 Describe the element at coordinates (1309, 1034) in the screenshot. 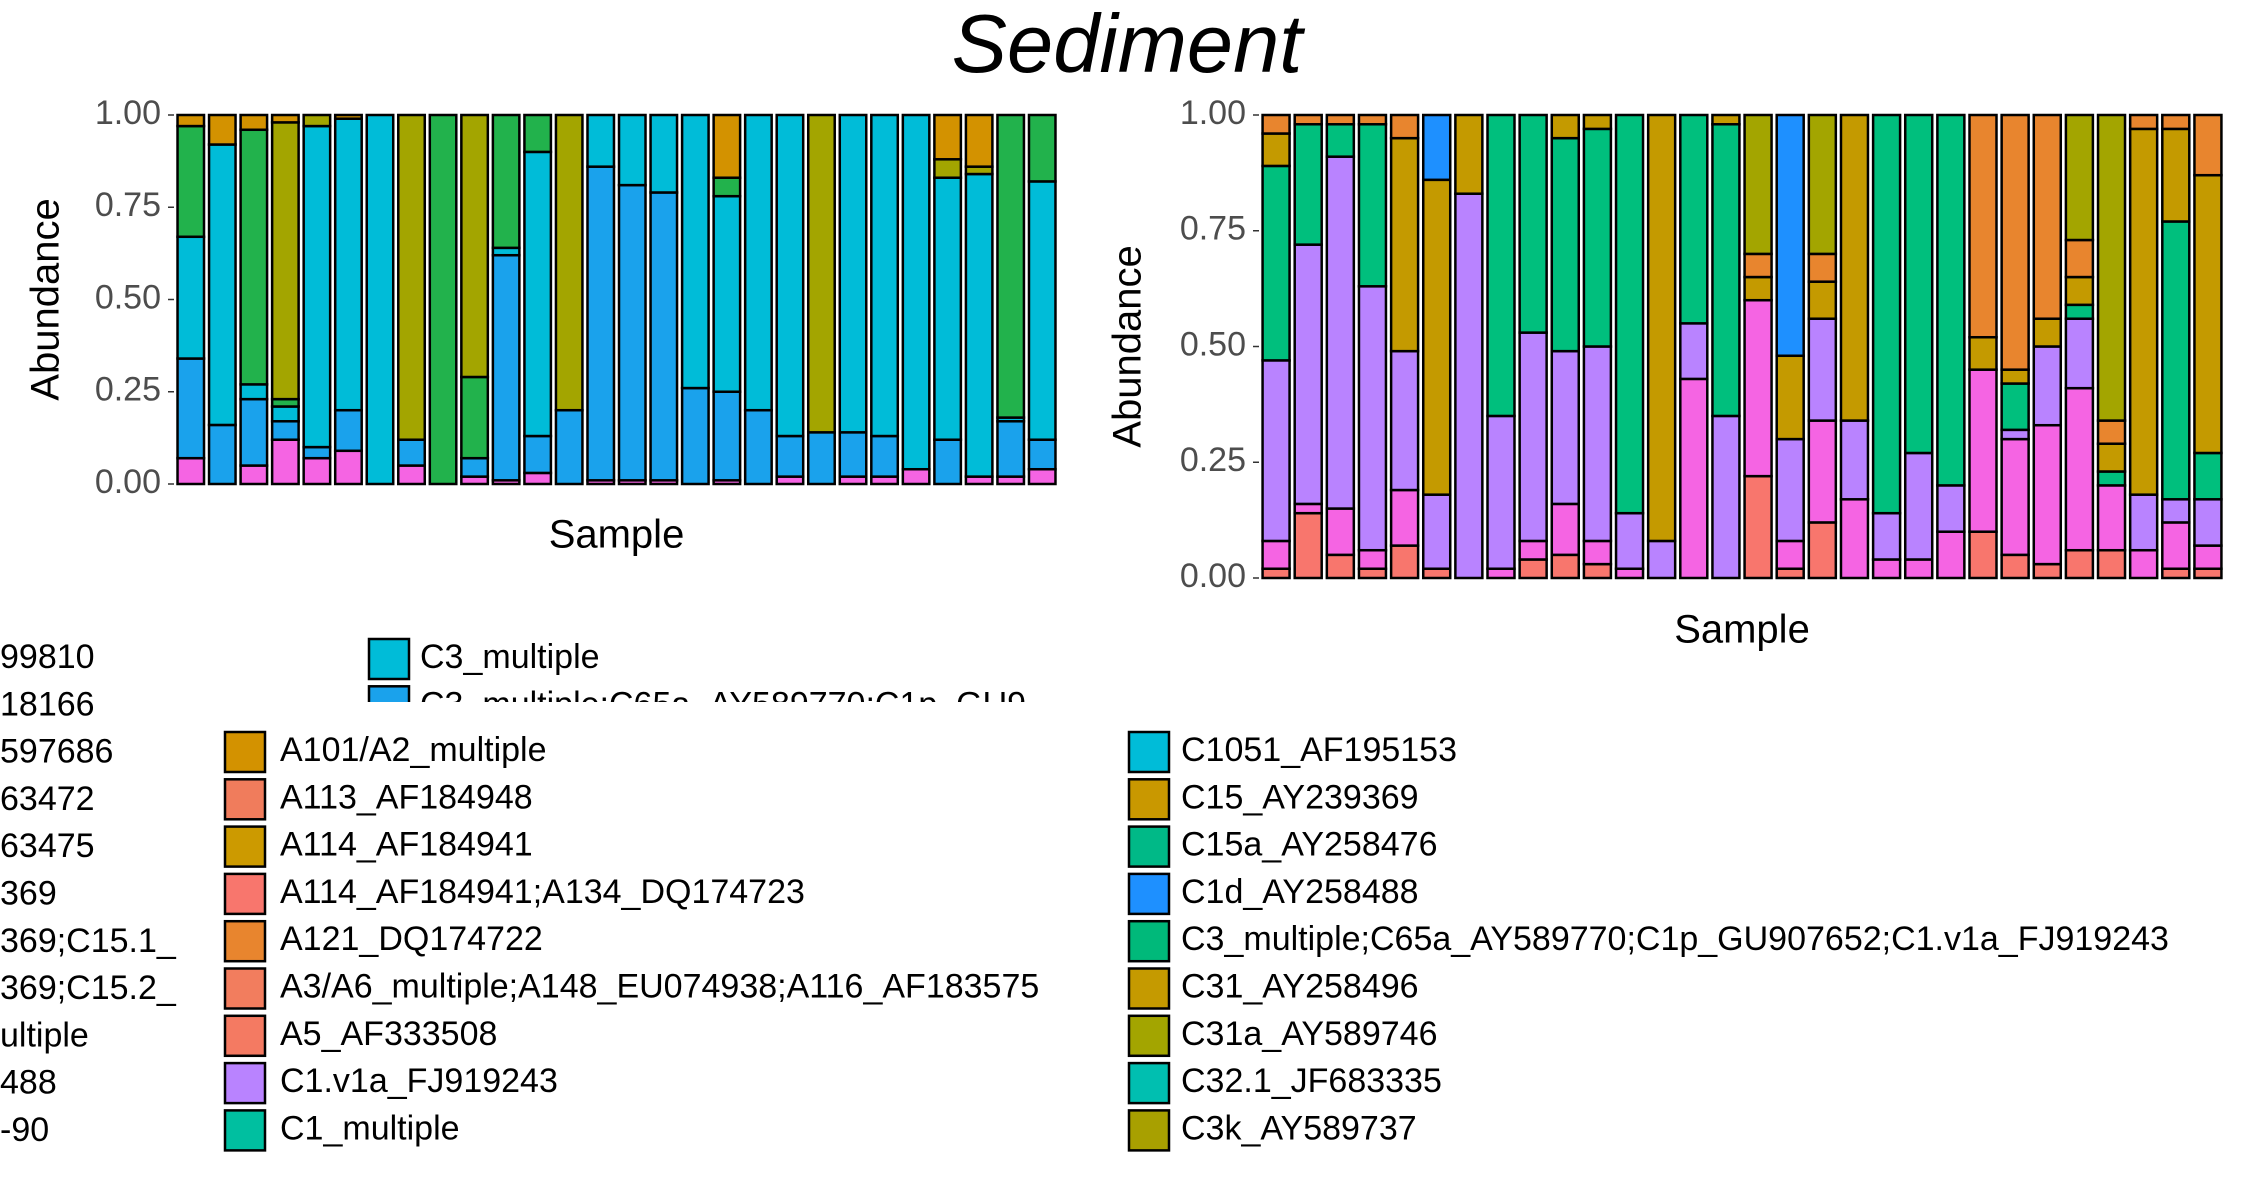

I see `legend-label: C31a_AY589746` at that location.